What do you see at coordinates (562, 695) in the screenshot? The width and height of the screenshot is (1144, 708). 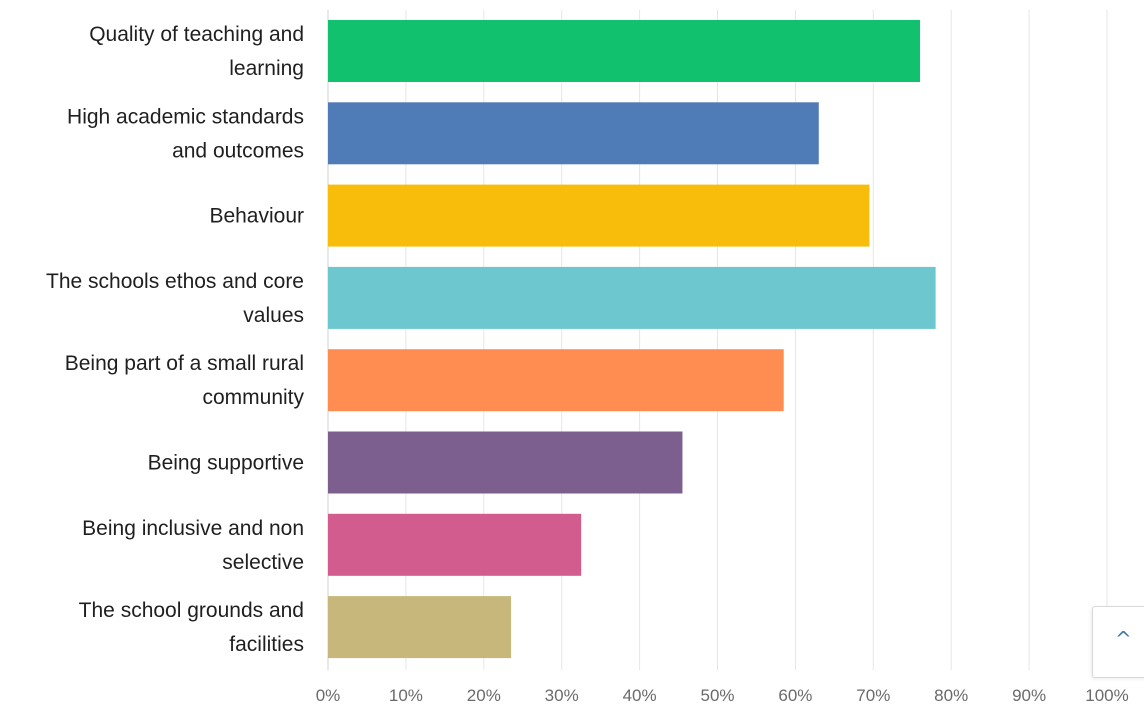 I see `x-tick-label: 30%` at bounding box center [562, 695].